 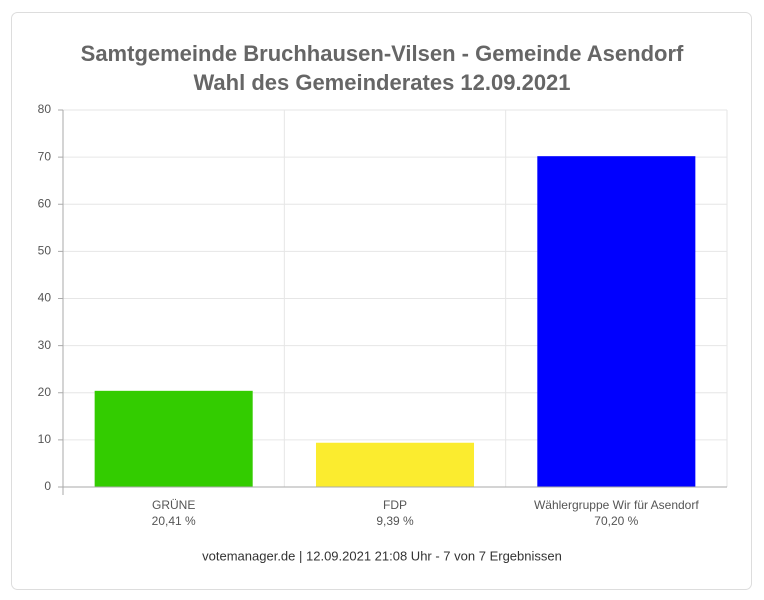 What do you see at coordinates (45, 203) in the screenshot?
I see `y-tick-label: 60` at bounding box center [45, 203].